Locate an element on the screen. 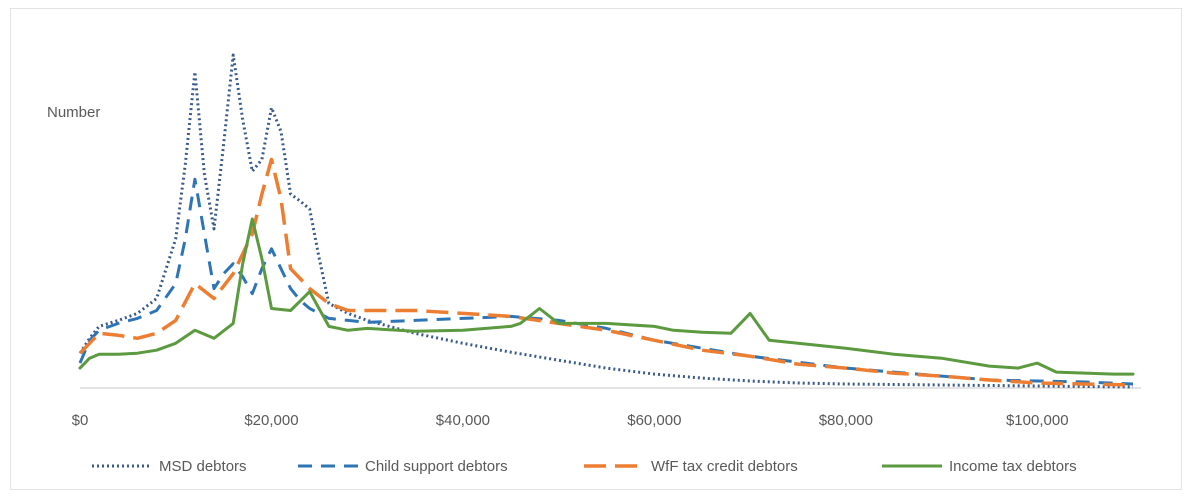 This screenshot has width=1193, height=497. legend-label-2: WfF tax credit debtors is located at coordinates (724, 466).